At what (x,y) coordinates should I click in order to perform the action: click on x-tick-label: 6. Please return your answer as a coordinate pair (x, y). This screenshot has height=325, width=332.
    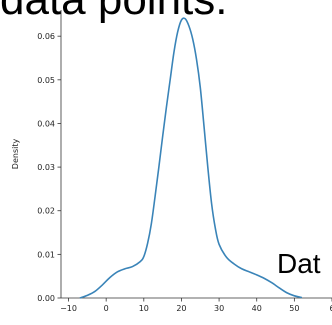
    Looking at the image, I should click on (330, 308).